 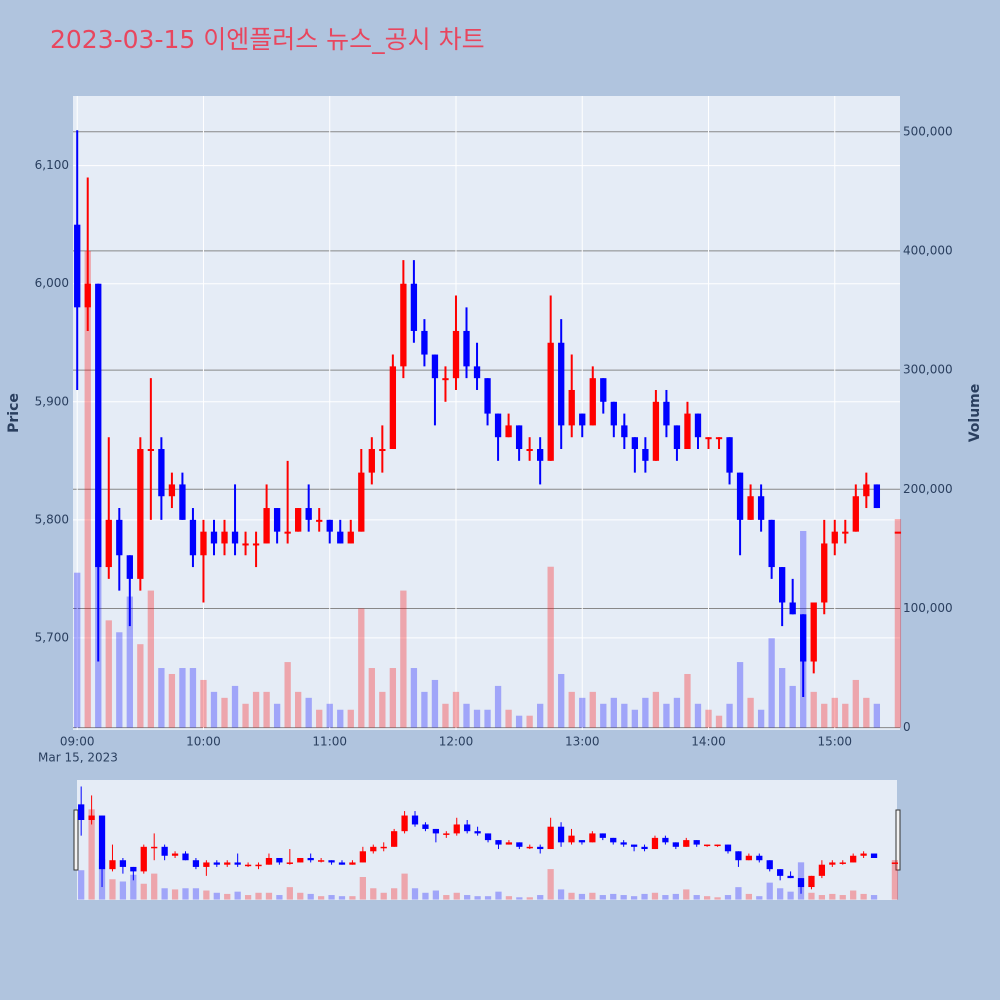 What do you see at coordinates (928, 608) in the screenshot?
I see `y2-tick-label: 100,000` at bounding box center [928, 608].